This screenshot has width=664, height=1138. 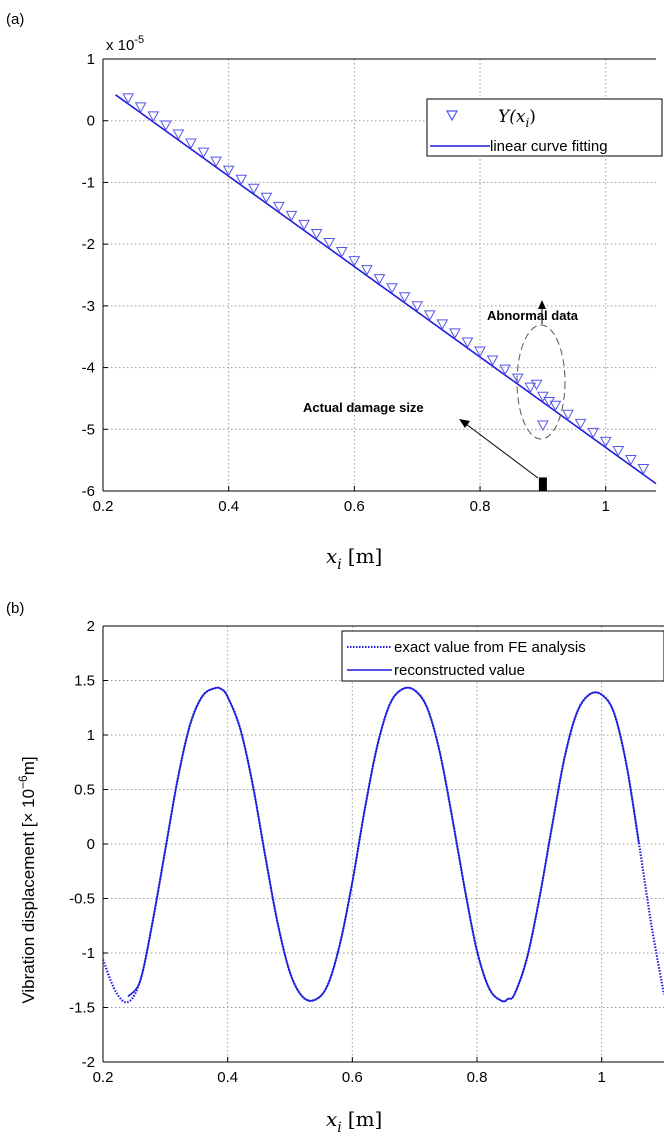 What do you see at coordinates (91, 735) in the screenshot?
I see `panel-b-ytick-label: 1` at bounding box center [91, 735].